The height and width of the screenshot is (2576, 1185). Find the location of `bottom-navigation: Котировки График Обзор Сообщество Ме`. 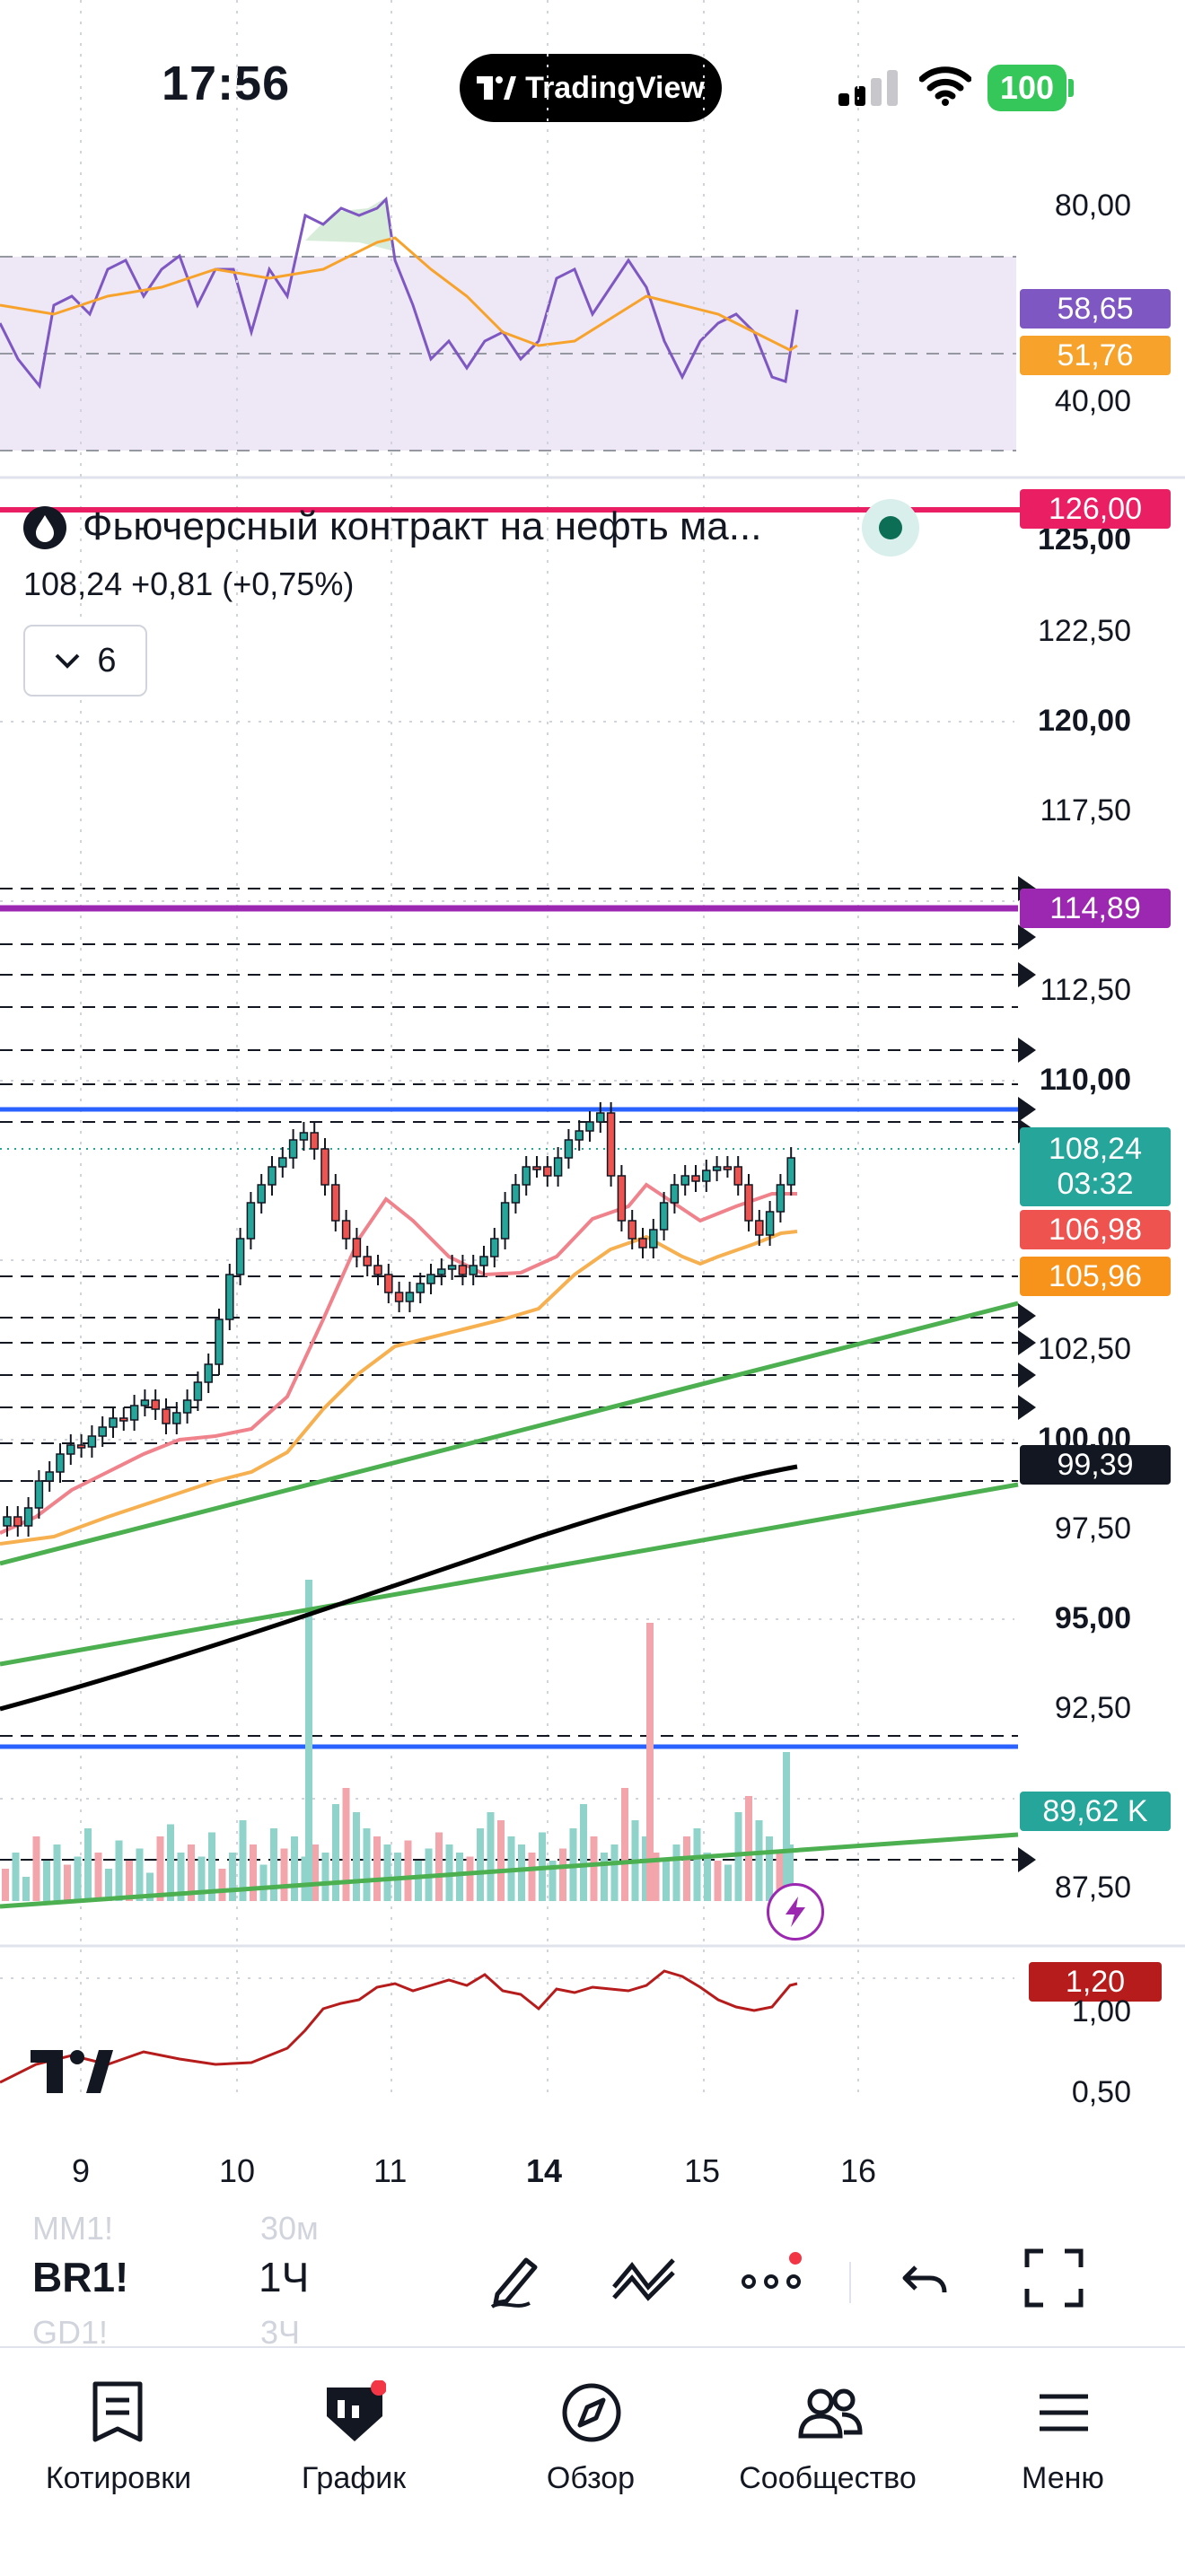

bottom-navigation: Котировки График Обзор Сообщество Ме is located at coordinates (592, 2461).